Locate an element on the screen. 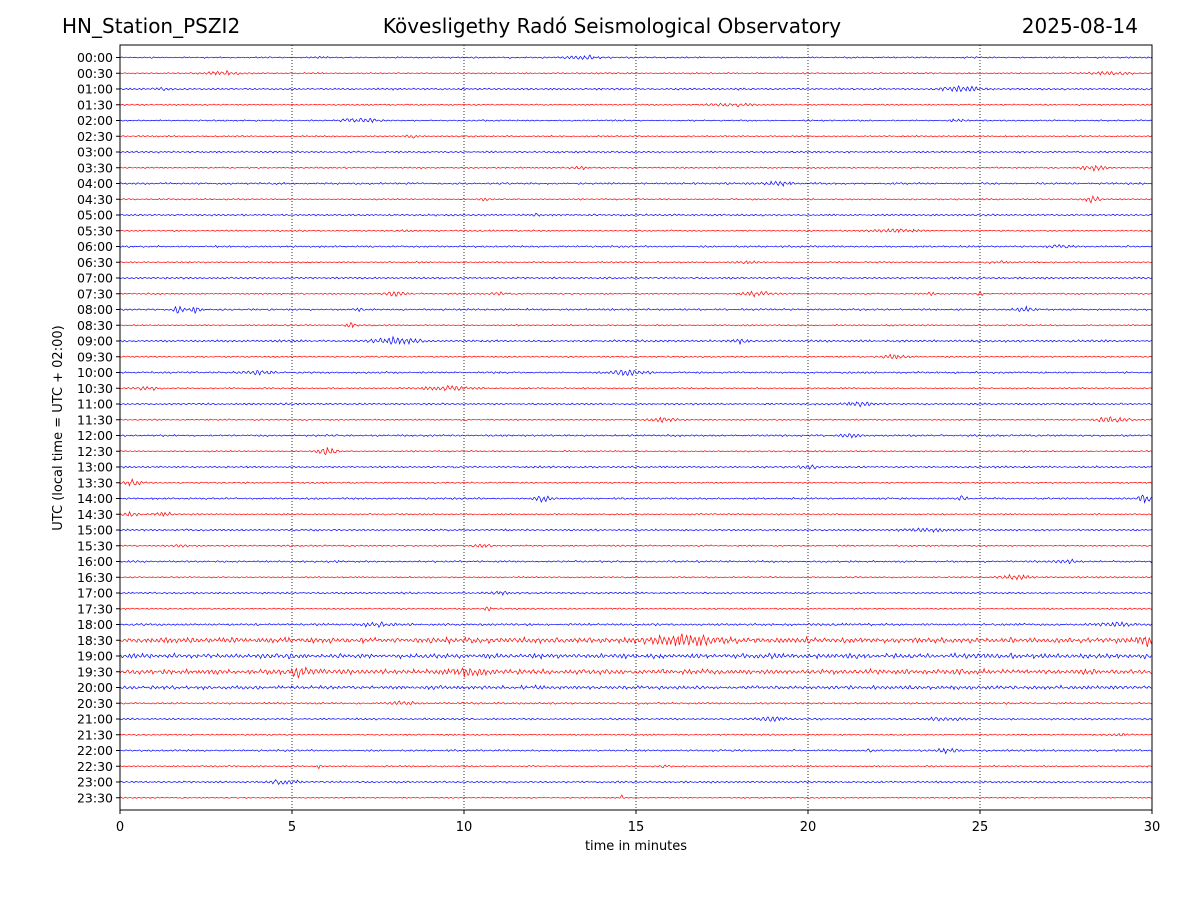 This screenshot has width=1200, height=900. y-tick-label: 13:30 is located at coordinates (95, 482).